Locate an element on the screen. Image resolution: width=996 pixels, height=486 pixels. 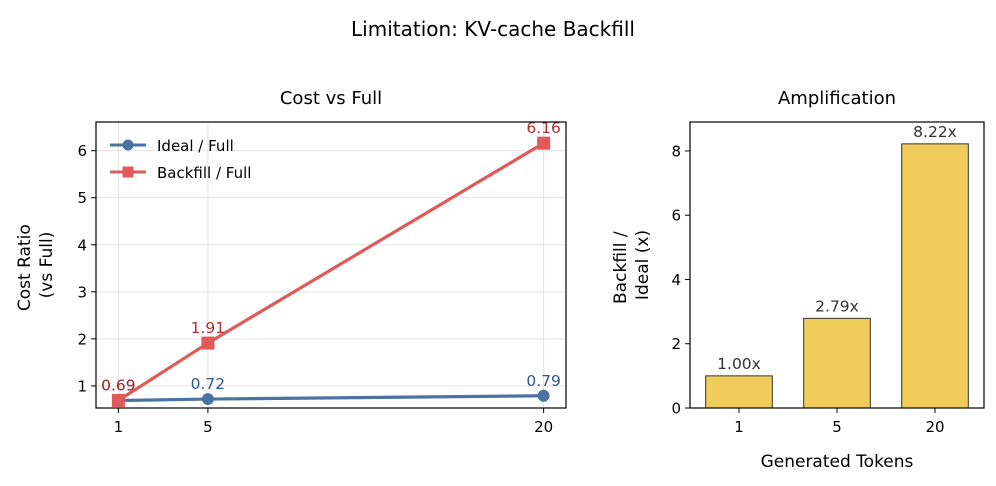
legend-ideal-marker is located at coordinates (128, 145).